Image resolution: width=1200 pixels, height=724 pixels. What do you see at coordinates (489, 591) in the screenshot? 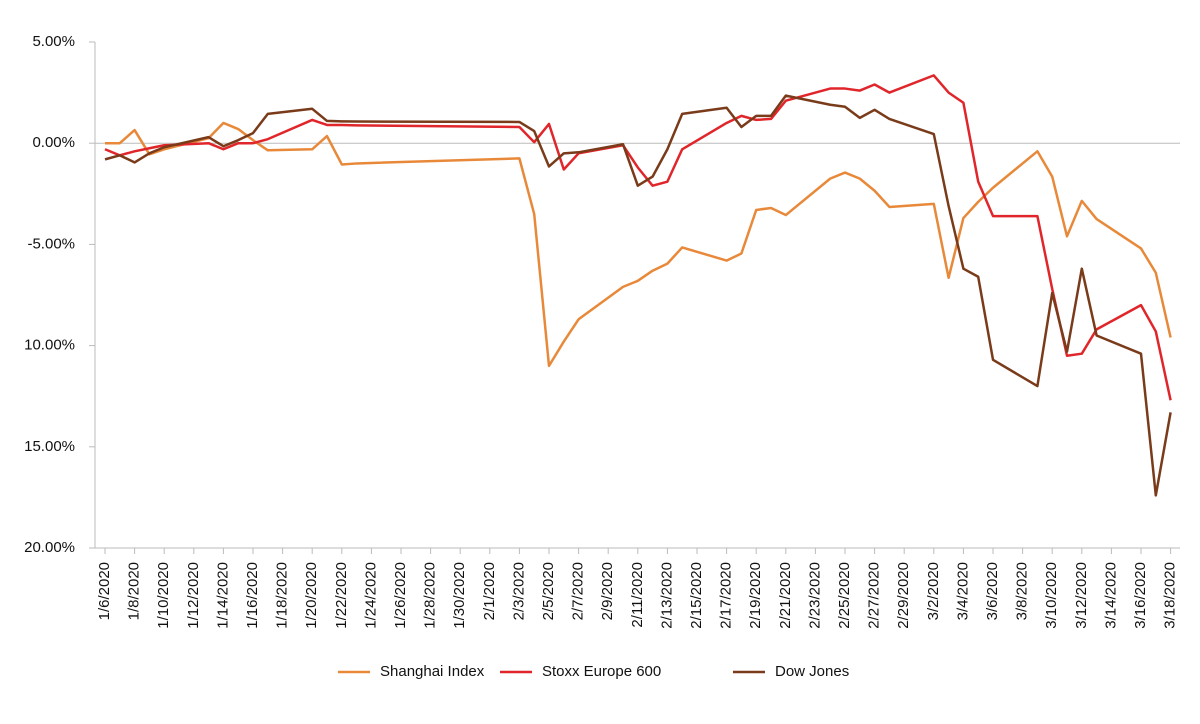
I see `x-tick-label: 2/1/2020` at bounding box center [489, 591].